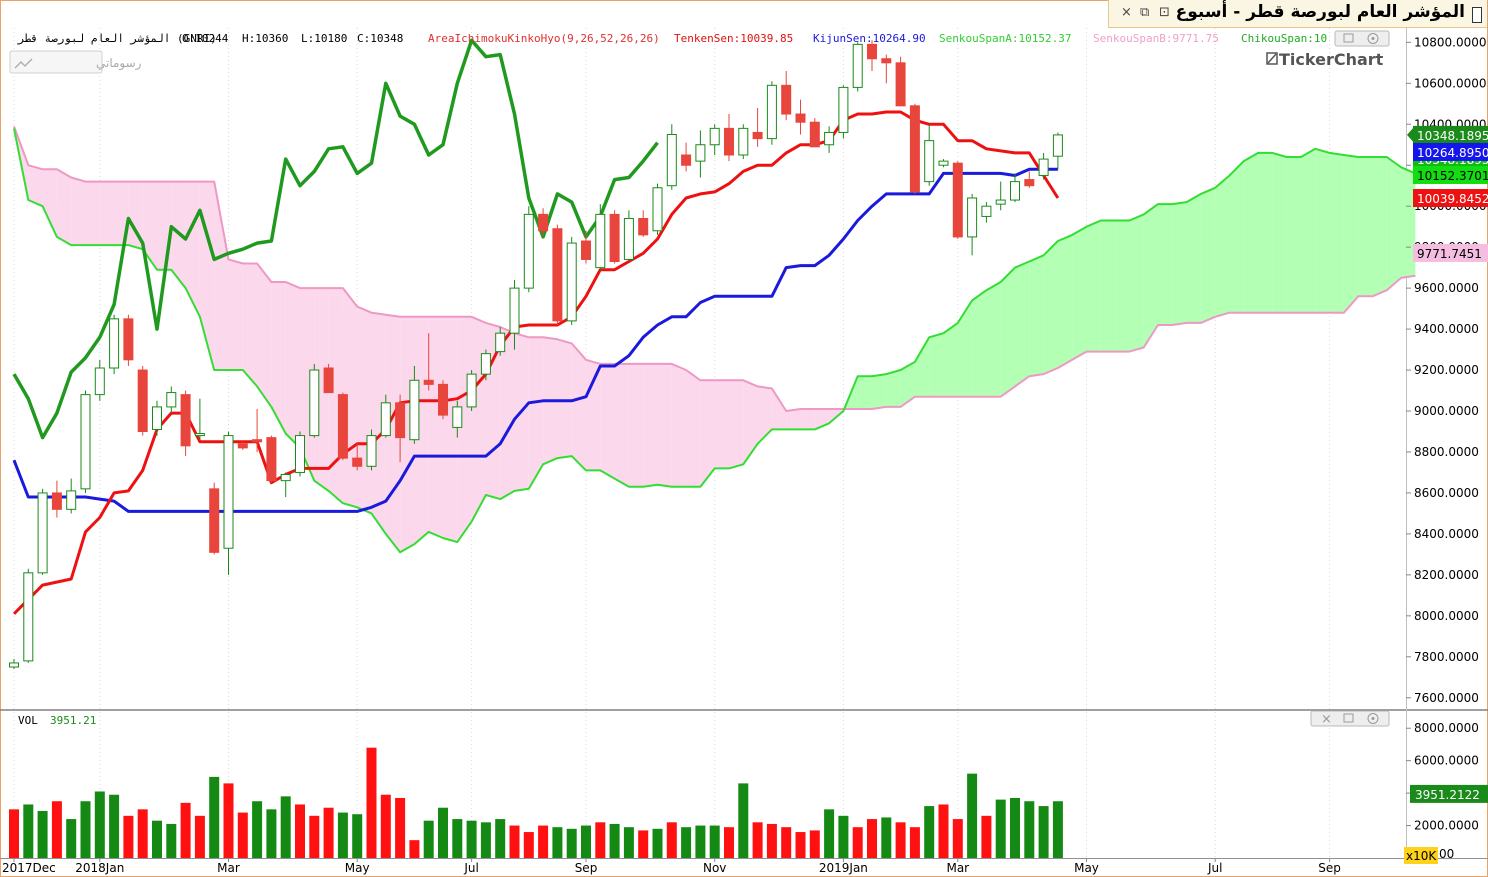  What do you see at coordinates (1348, 38) in the screenshot?
I see `maximize-icon` at bounding box center [1348, 38].